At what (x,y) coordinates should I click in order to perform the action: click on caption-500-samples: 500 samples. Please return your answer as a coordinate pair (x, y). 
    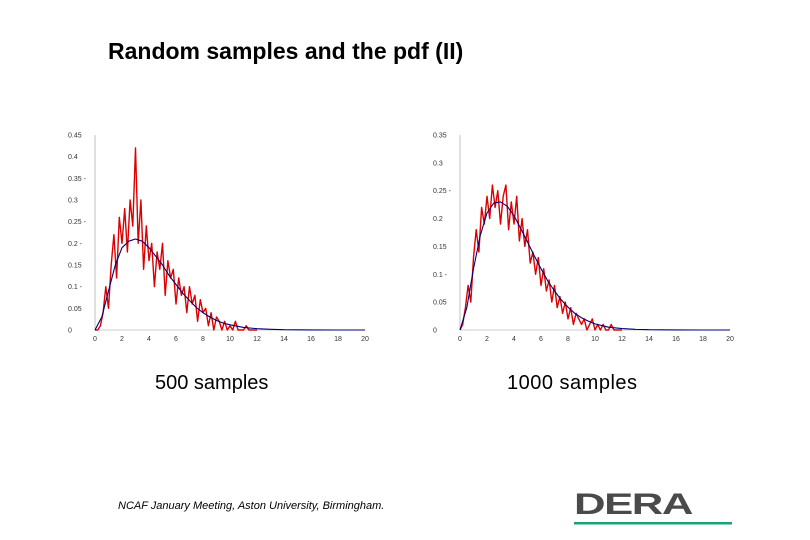
    Looking at the image, I should click on (212, 383).